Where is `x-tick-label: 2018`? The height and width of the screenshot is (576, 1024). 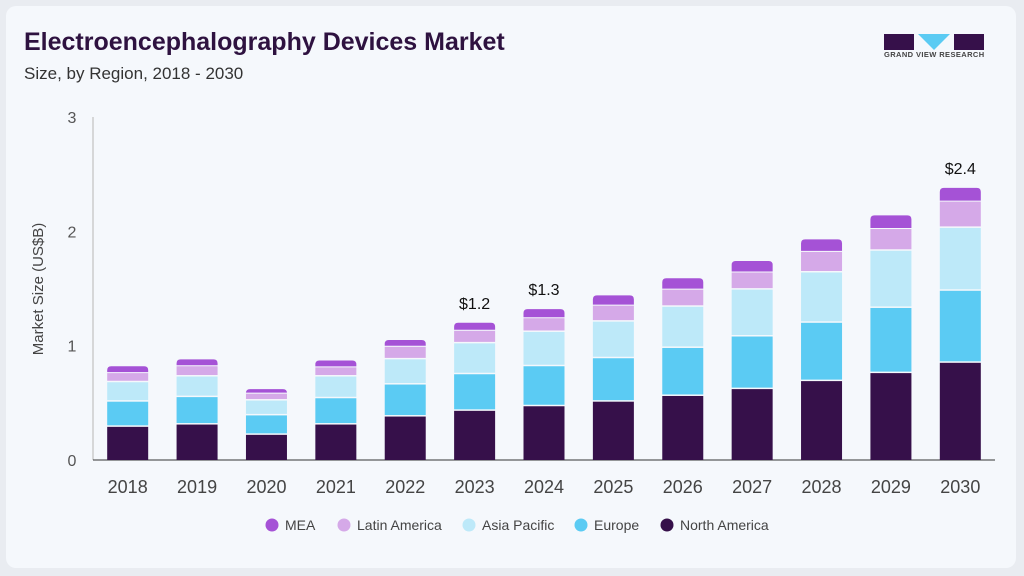 x-tick-label: 2018 is located at coordinates (128, 487).